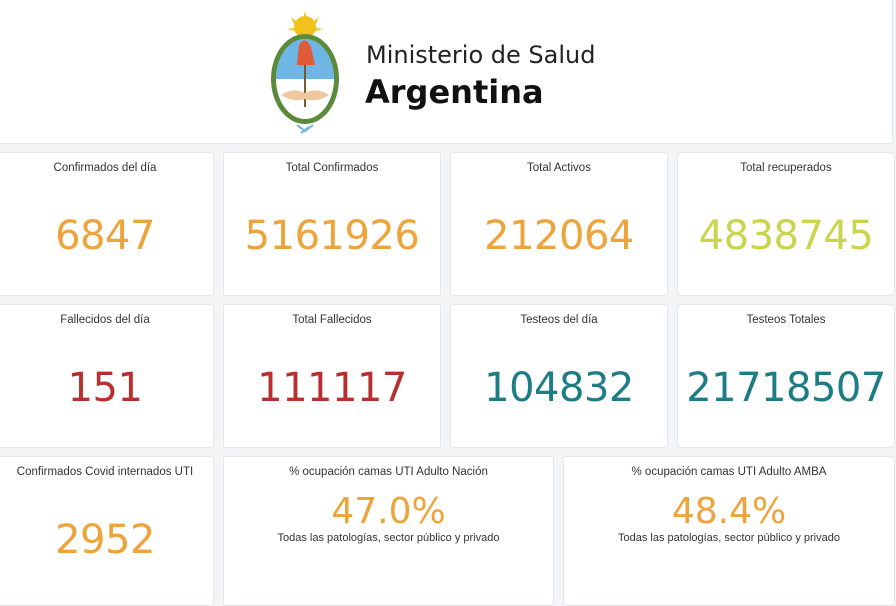 The width and height of the screenshot is (896, 606). Describe the element at coordinates (105, 388) in the screenshot. I see `card-value: 151` at that location.